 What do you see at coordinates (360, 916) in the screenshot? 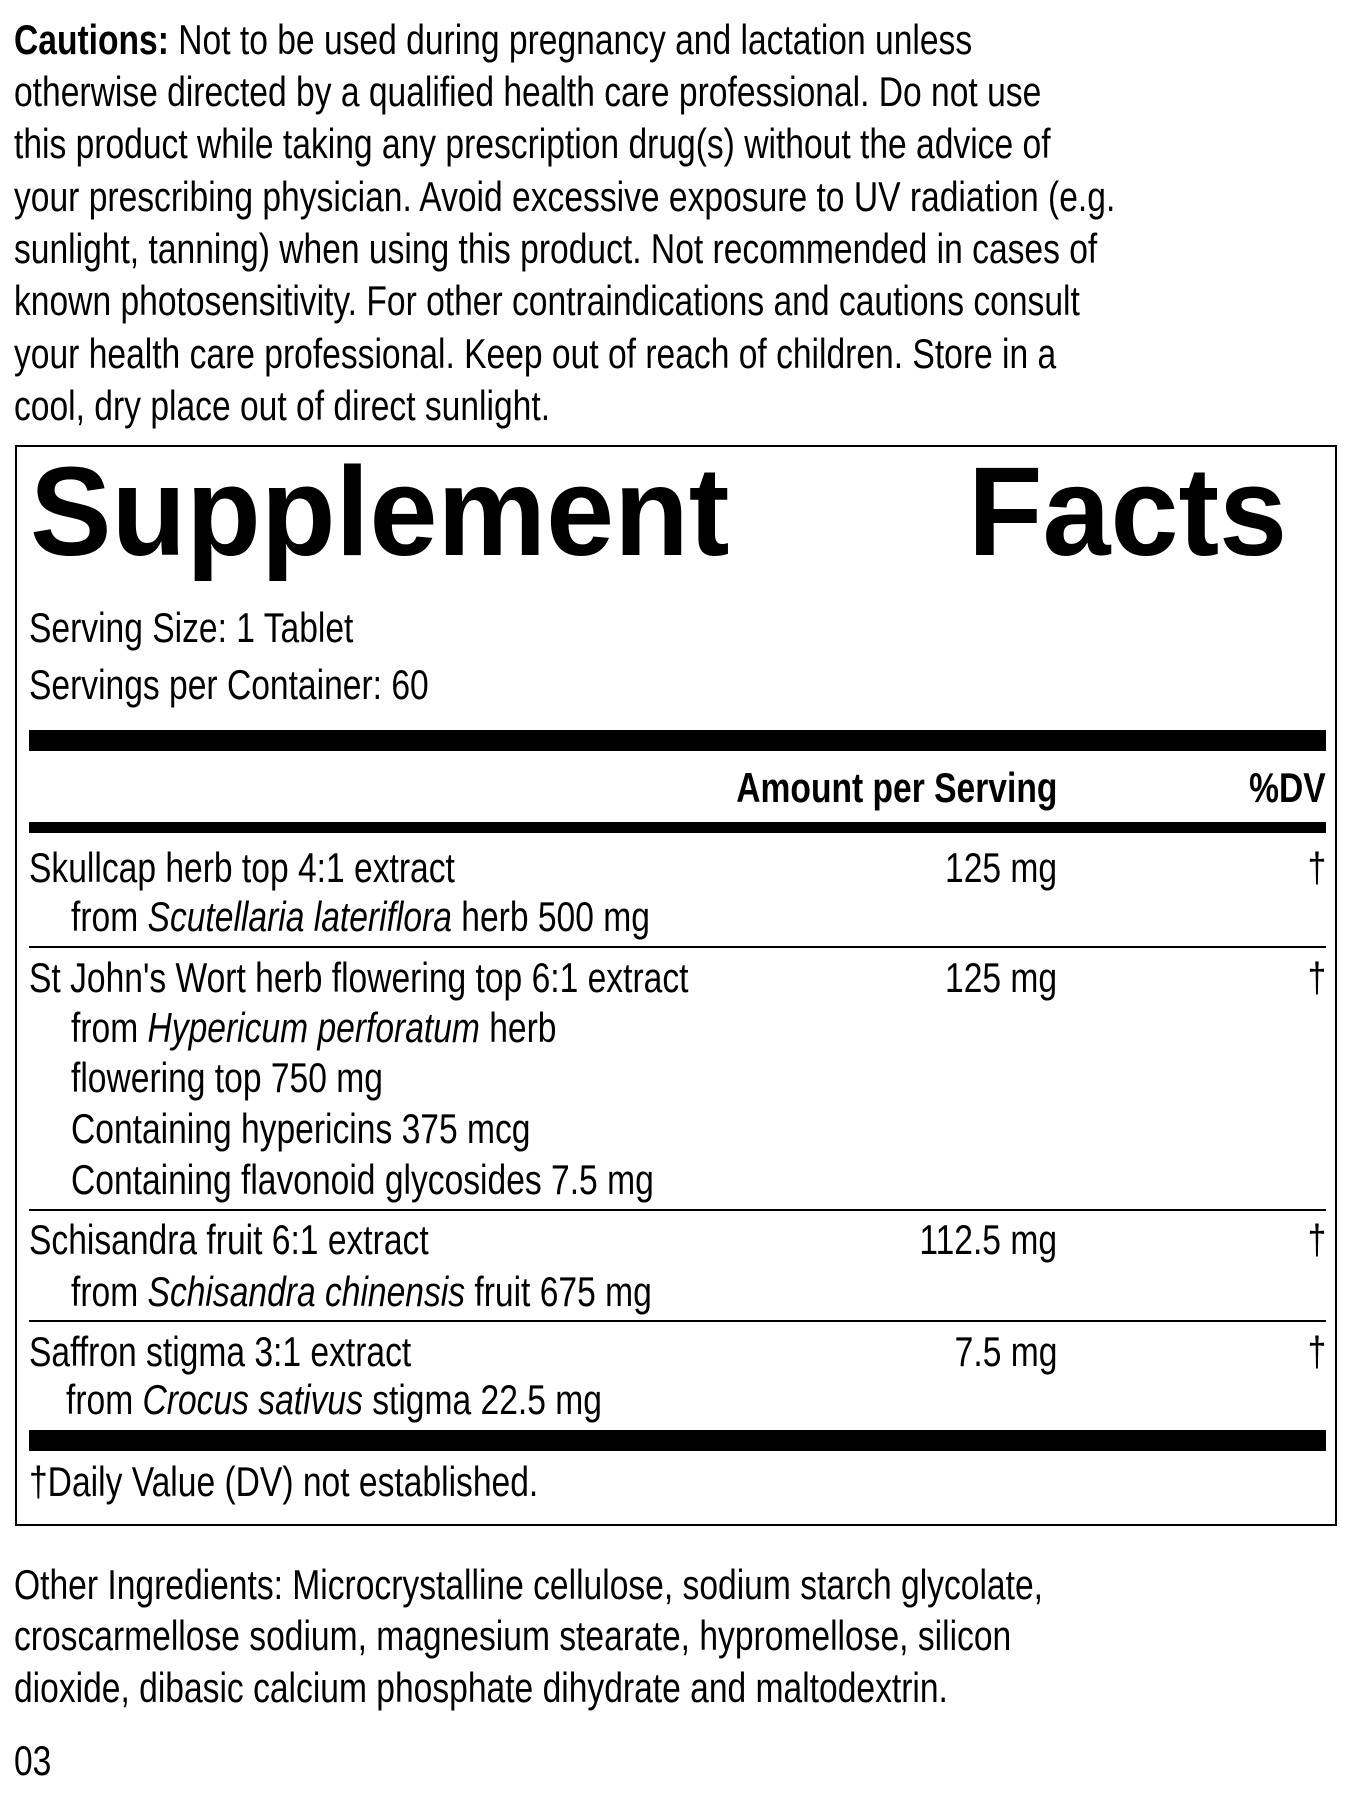
I see `ingredient-source: from Scutellaria lateriflora herb 500 mg` at bounding box center [360, 916].